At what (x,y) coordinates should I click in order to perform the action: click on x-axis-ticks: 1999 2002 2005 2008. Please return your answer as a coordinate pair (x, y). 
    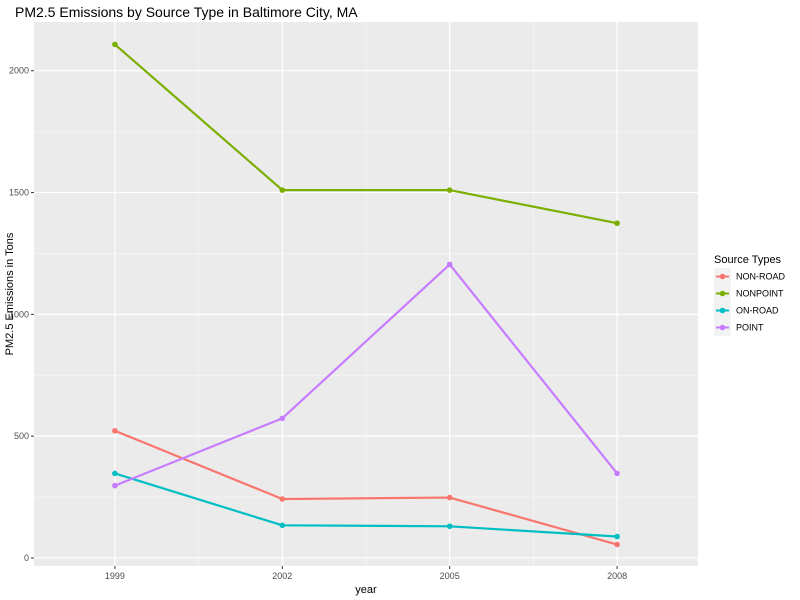
    Looking at the image, I should click on (366, 573).